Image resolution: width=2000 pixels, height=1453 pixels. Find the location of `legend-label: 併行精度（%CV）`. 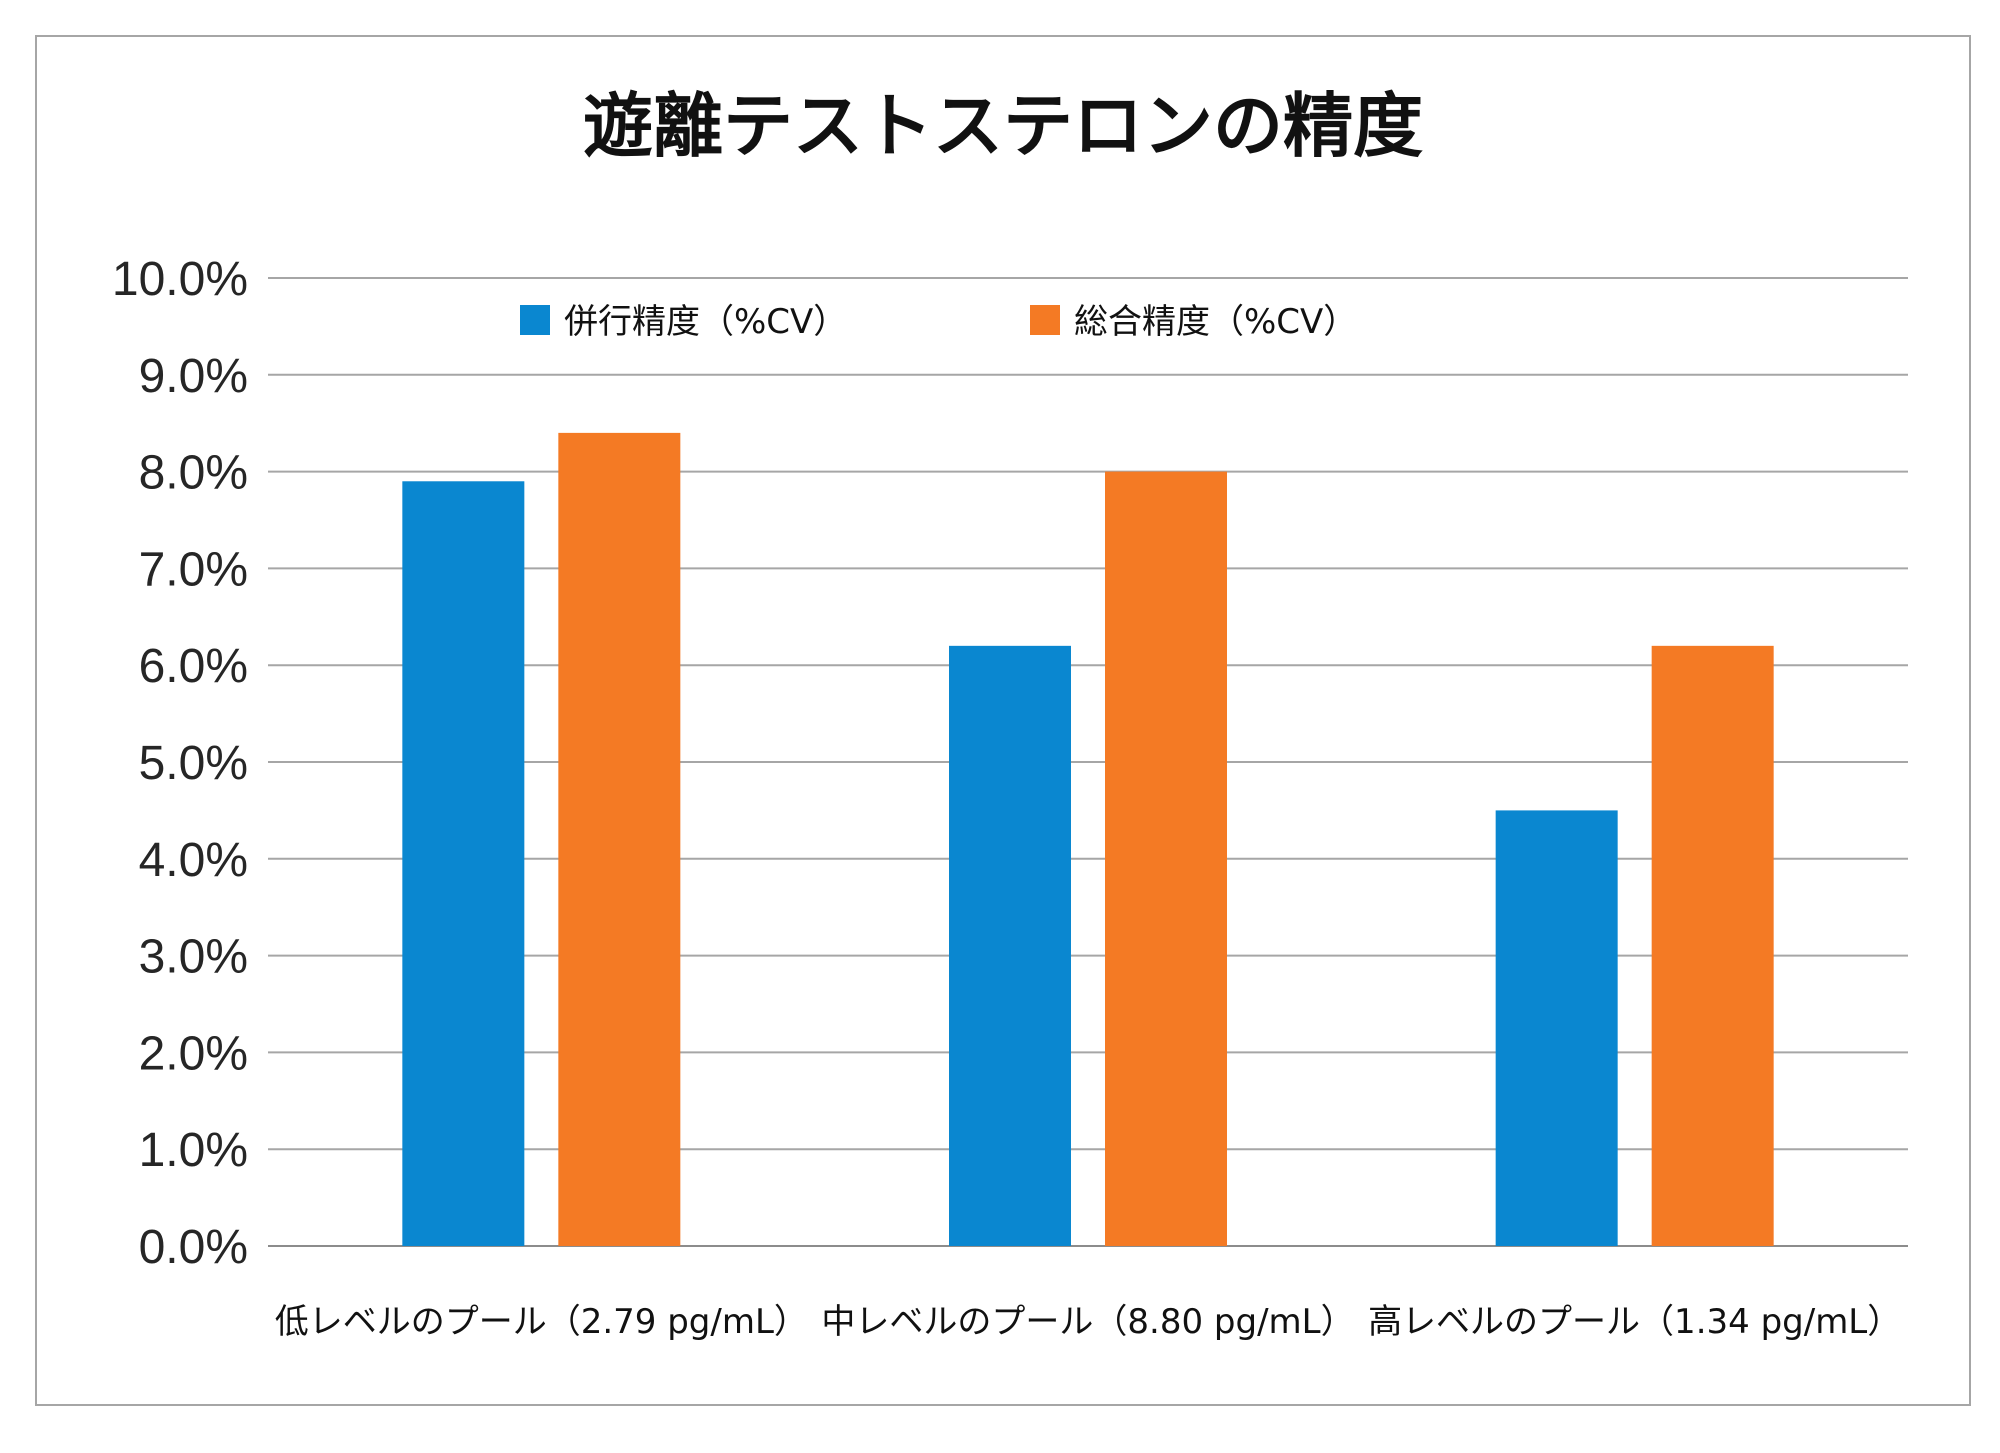

legend-label: 併行精度（%CV） is located at coordinates (705, 322).